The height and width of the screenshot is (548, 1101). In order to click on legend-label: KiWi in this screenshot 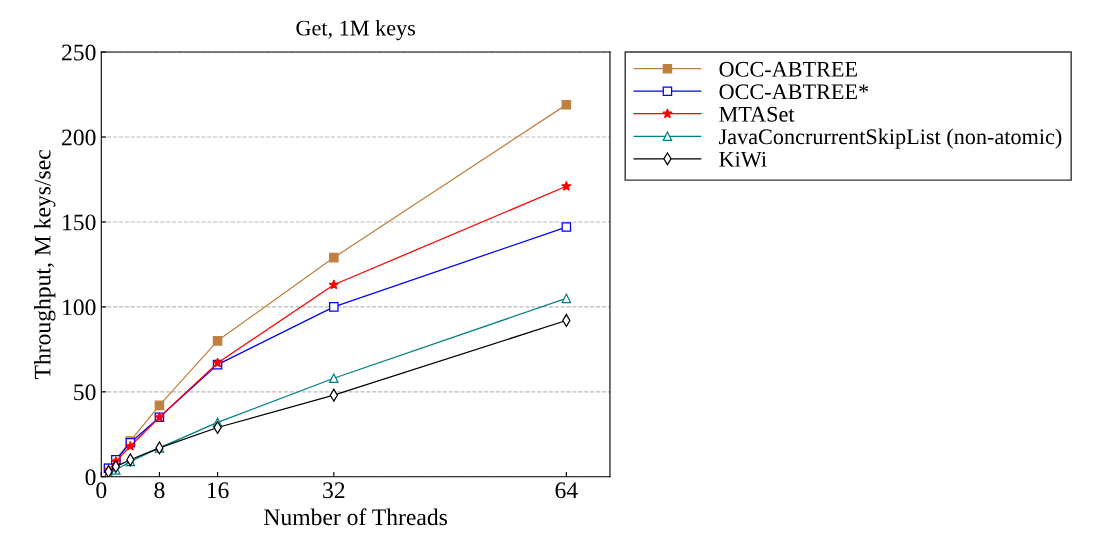, I will do `click(743, 159)`.